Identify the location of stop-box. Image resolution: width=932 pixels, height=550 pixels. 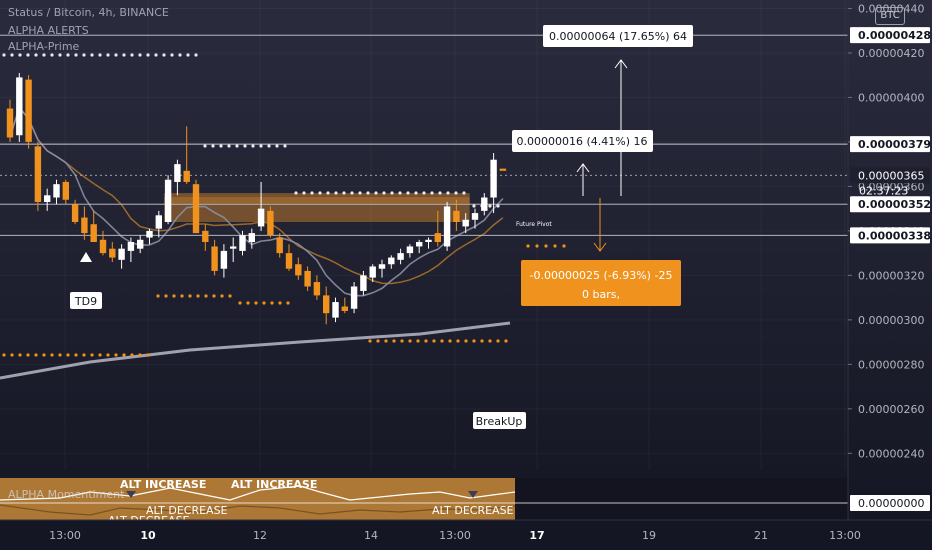
(601, 283).